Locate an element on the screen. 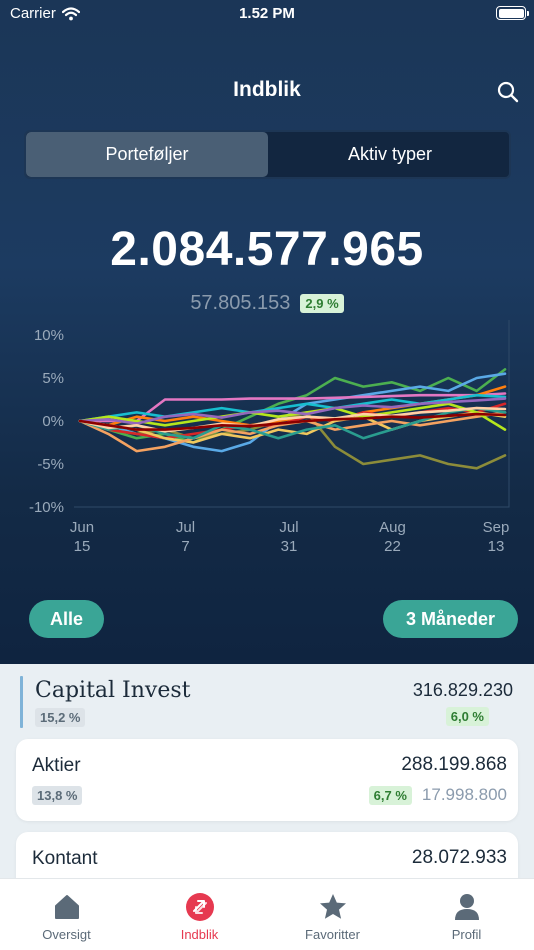  all-filter-button: Alle is located at coordinates (66, 619).